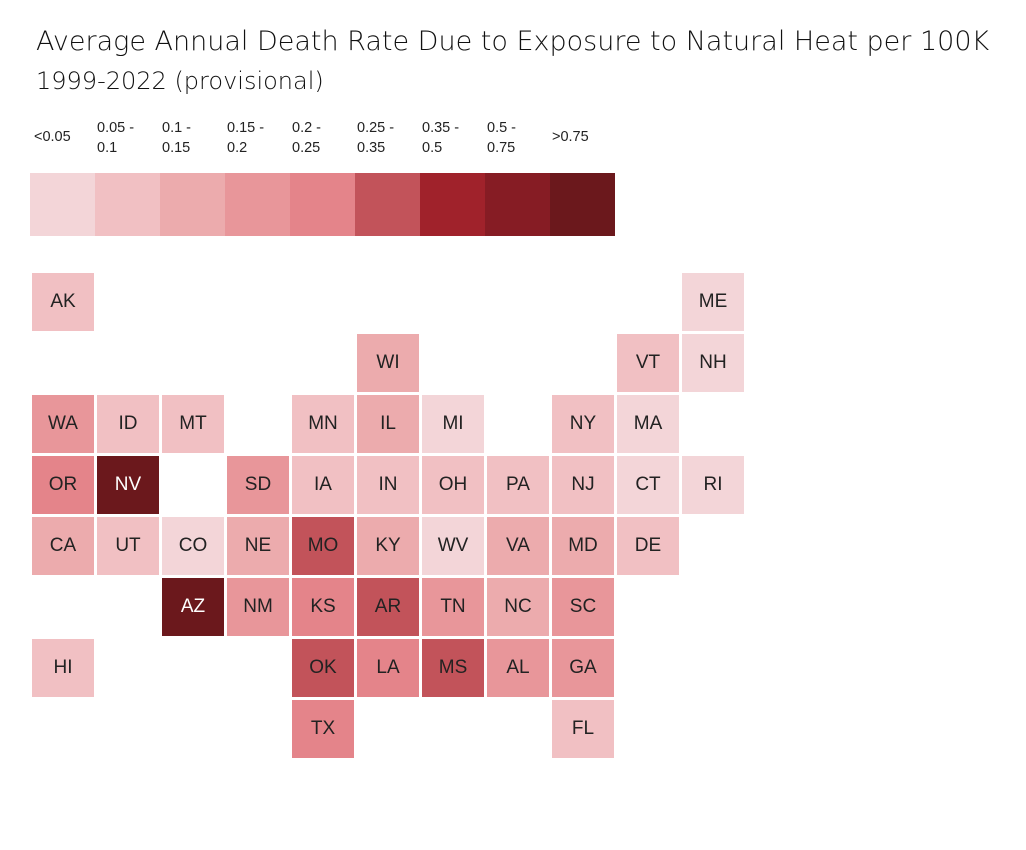  I want to click on legend-label-line: 0.15, so click(176, 148).